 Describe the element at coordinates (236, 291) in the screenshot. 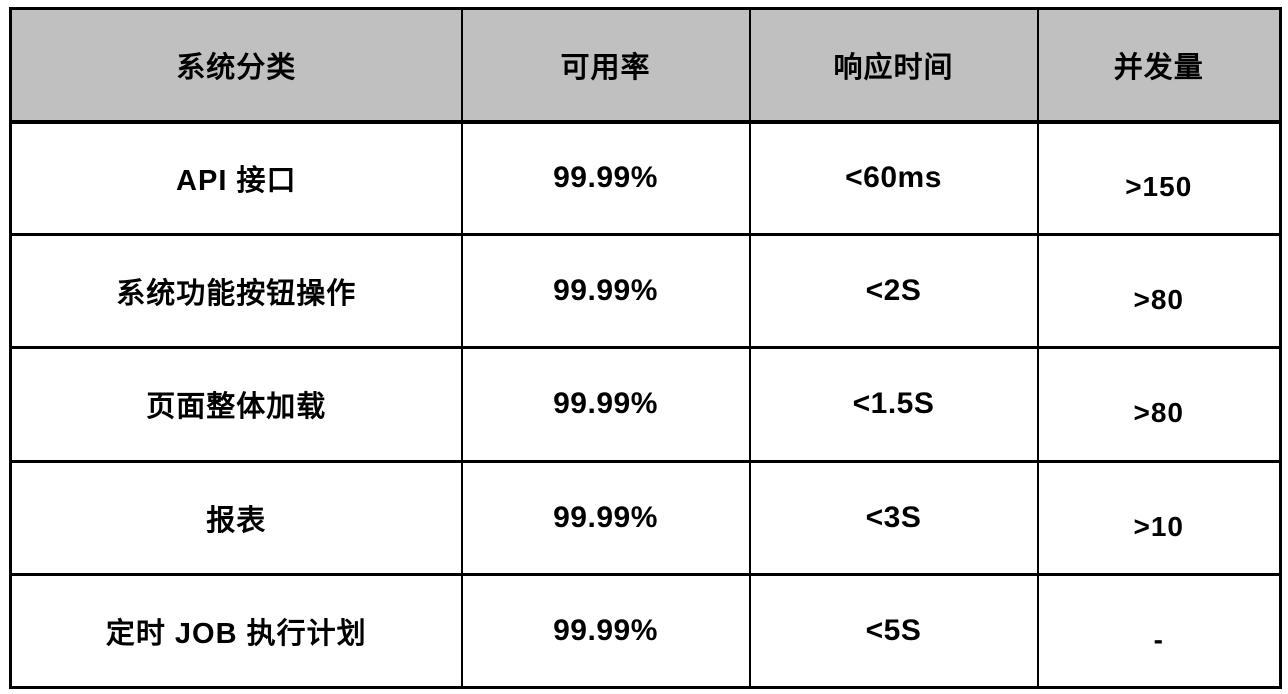

I see `table-cell-system-category: 系统功能按钮操作` at that location.